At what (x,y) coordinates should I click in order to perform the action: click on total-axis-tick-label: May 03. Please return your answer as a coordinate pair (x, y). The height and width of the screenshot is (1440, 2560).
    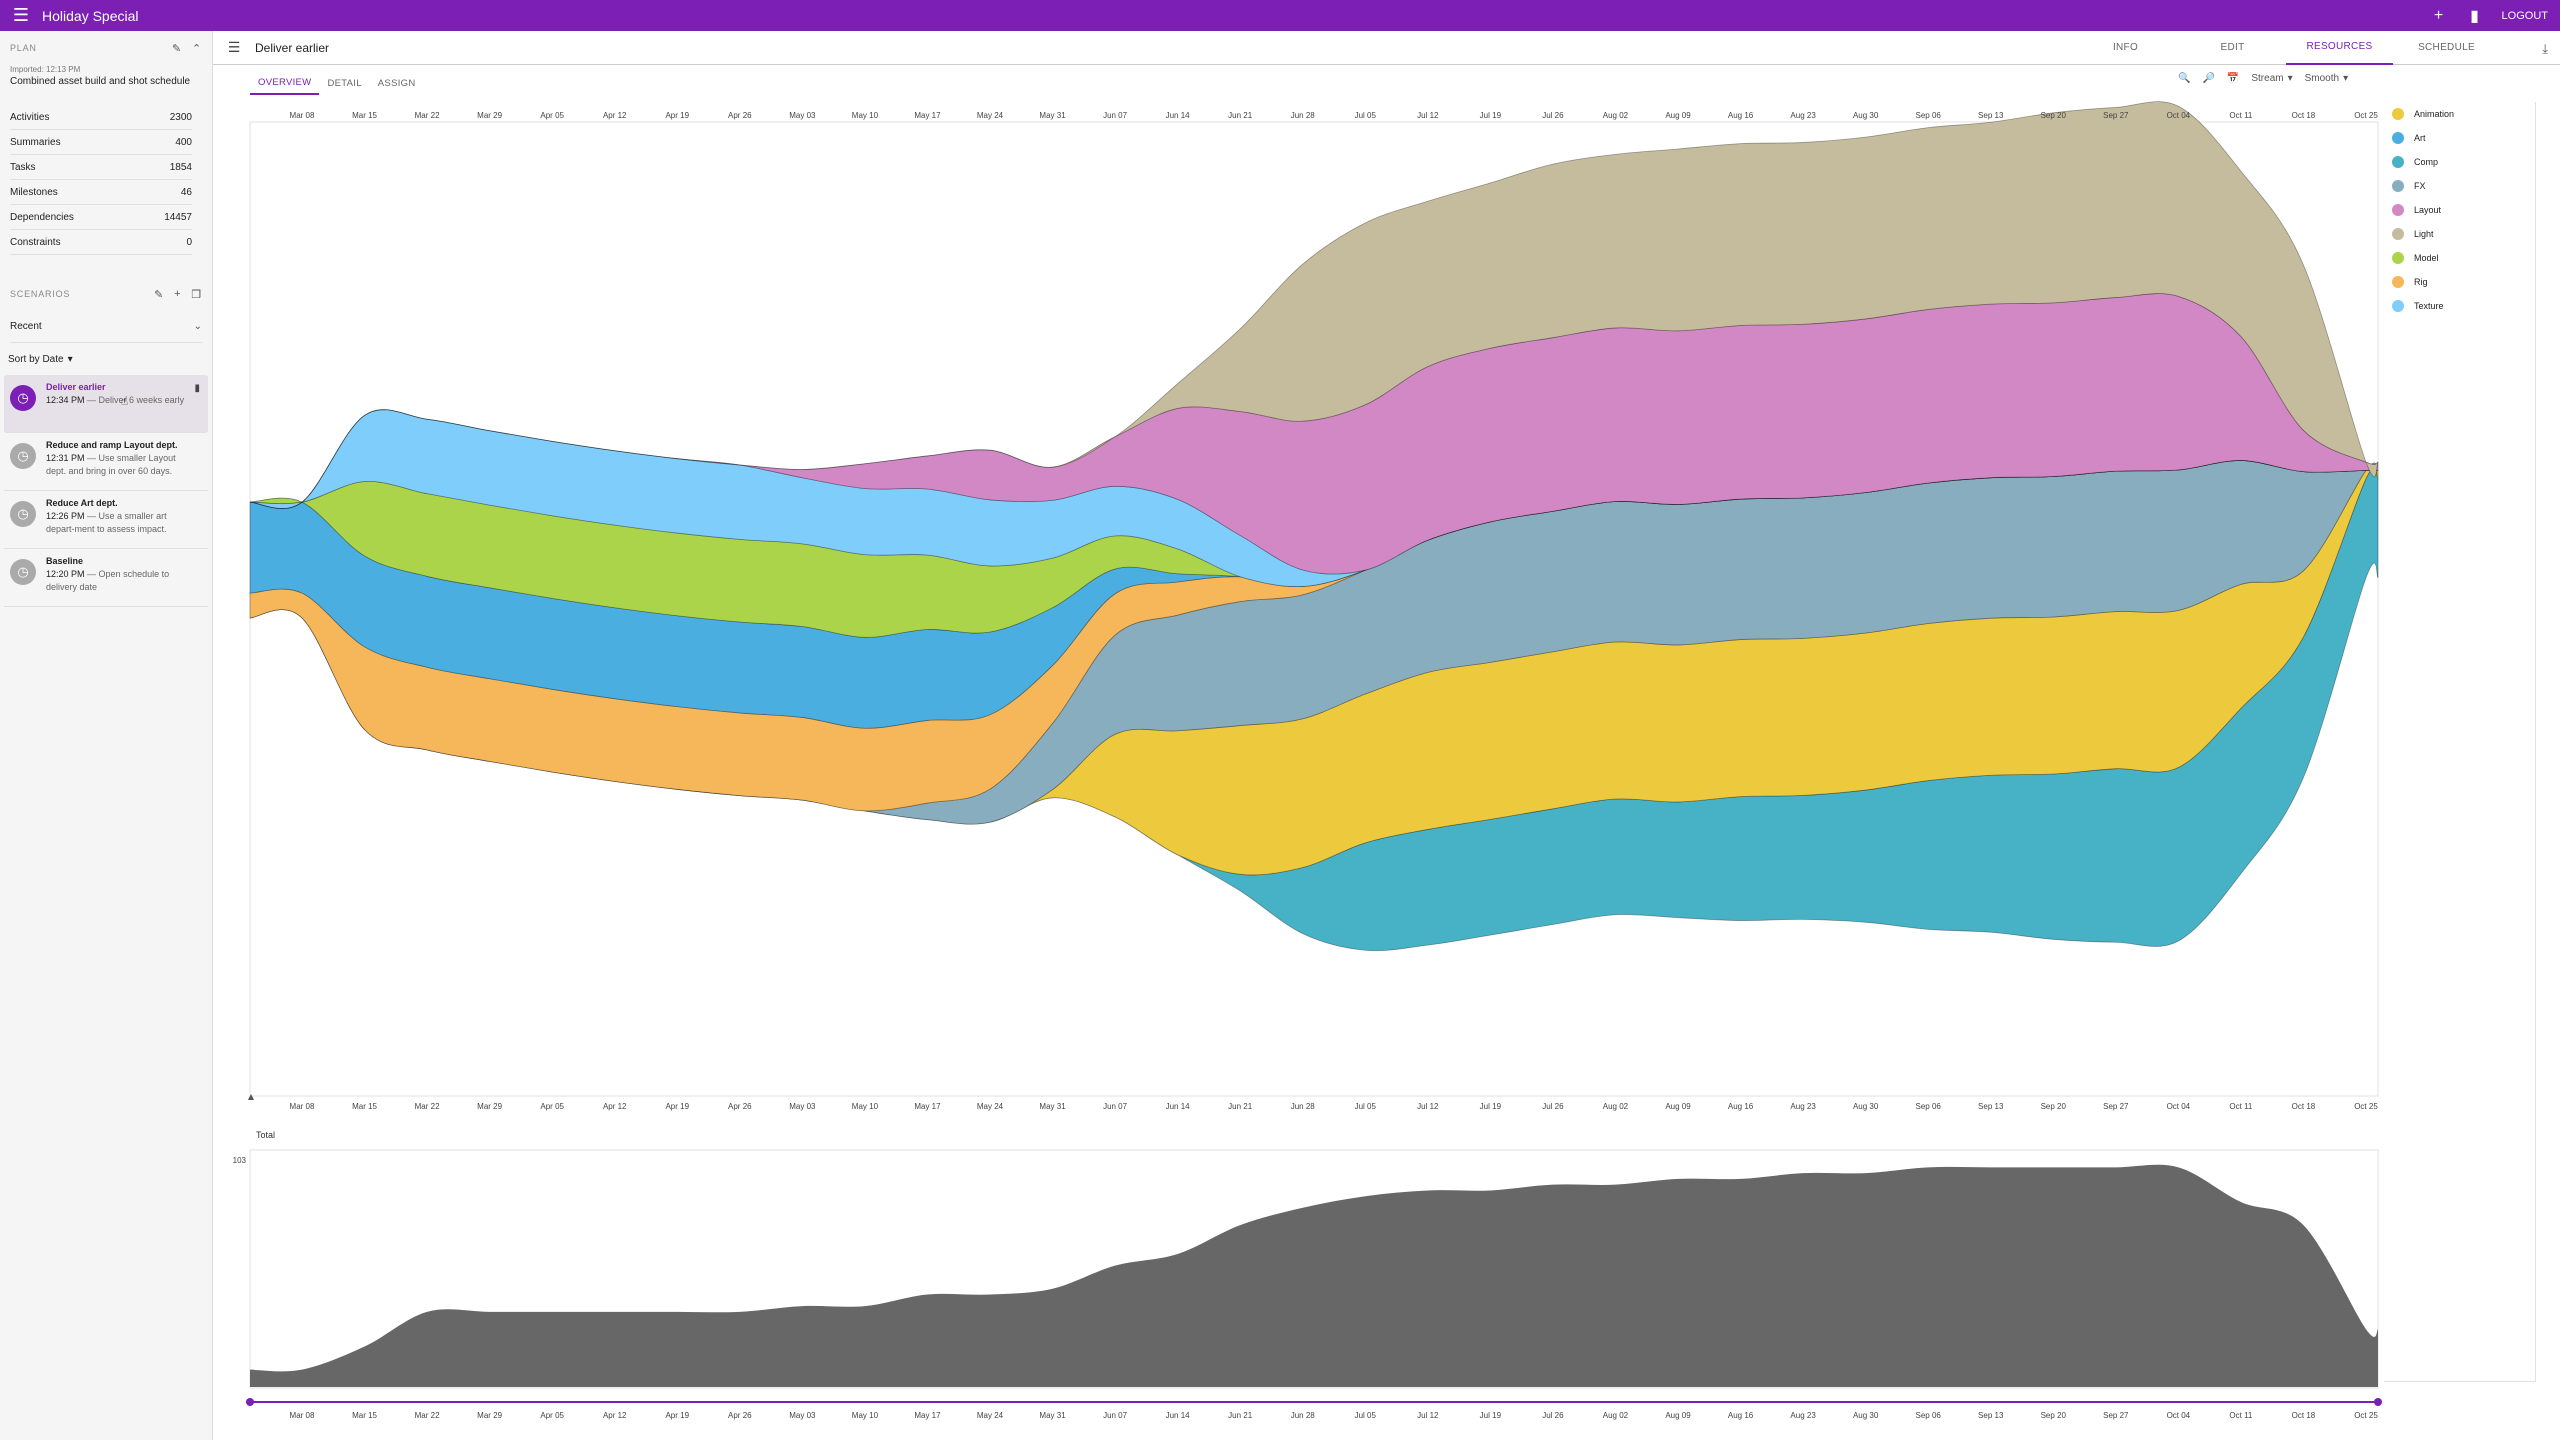
    Looking at the image, I should click on (802, 1415).